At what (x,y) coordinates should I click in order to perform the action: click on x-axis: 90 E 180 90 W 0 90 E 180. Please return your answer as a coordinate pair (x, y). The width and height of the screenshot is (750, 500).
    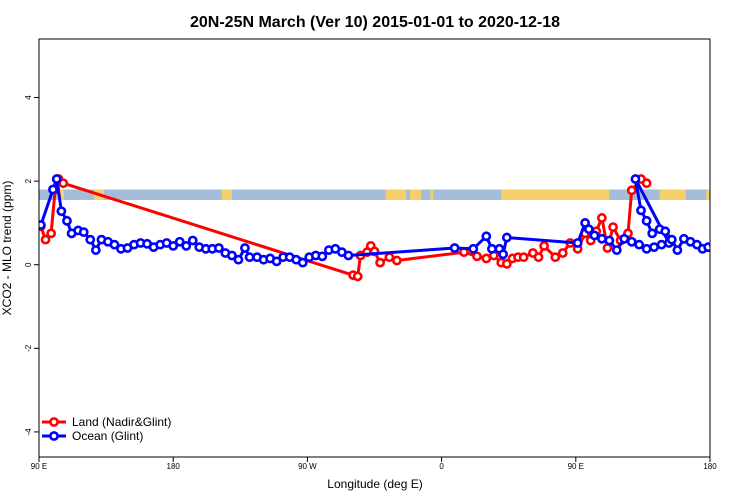
    Looking at the image, I should click on (374, 464).